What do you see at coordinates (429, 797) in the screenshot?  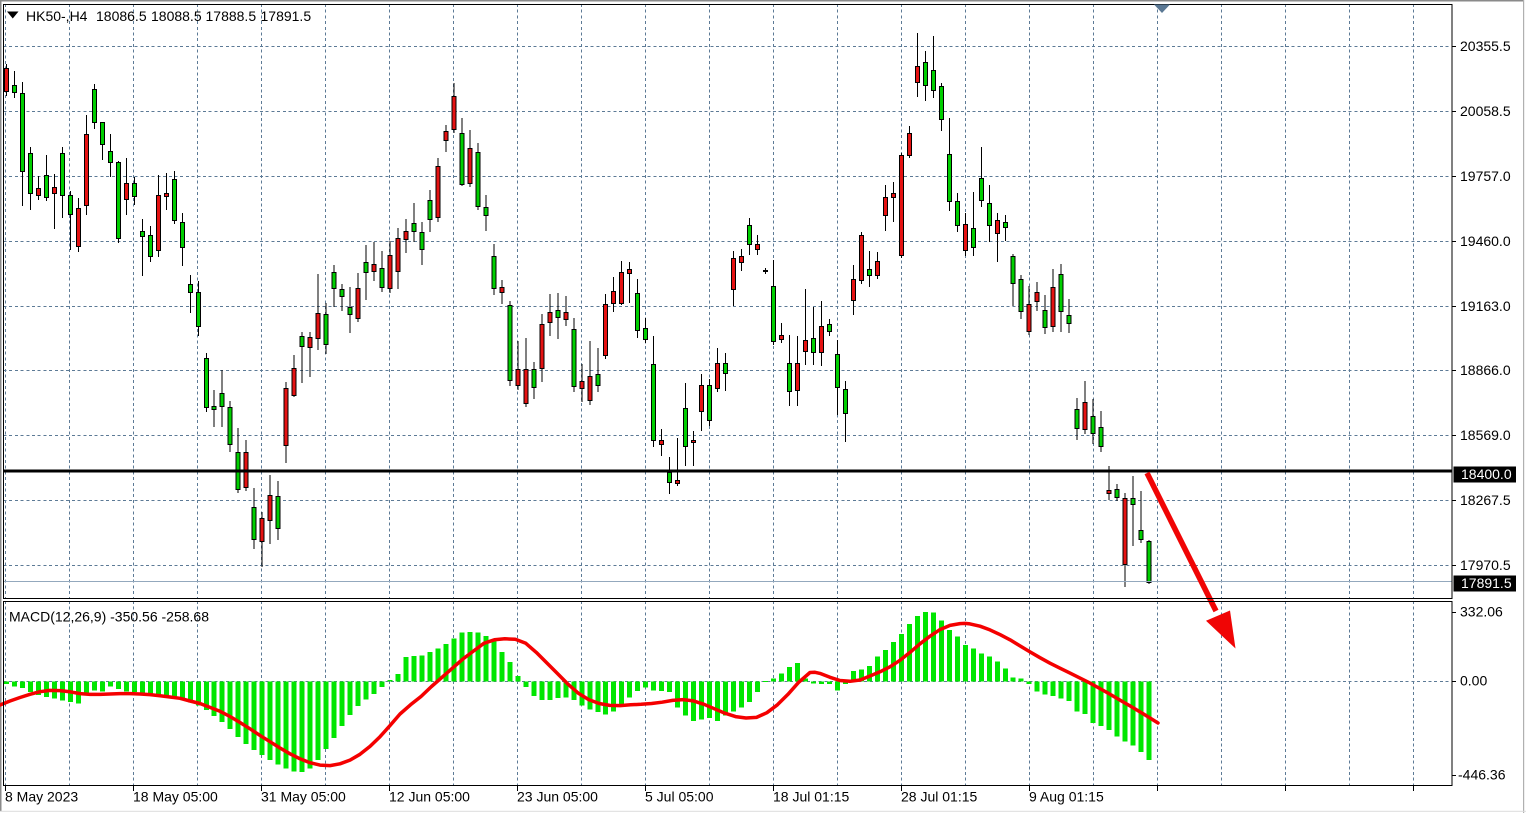 I see `svg-text: 12 Jun 05:00` at bounding box center [429, 797].